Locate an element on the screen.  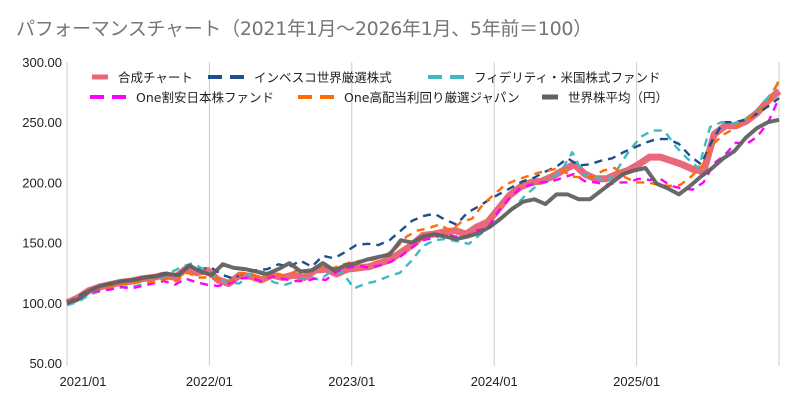
legend-label: One高配当利回り厳選ジャパン is located at coordinates (431, 97).